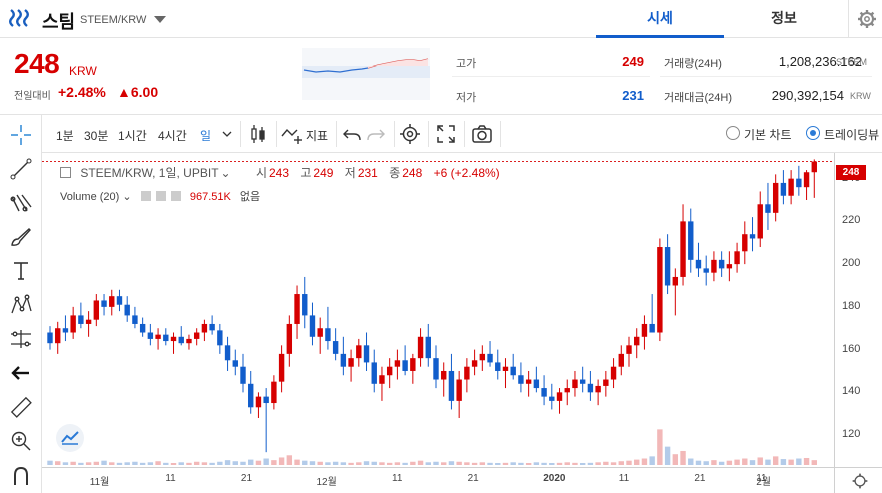 This screenshot has width=882, height=493. What do you see at coordinates (206, 136) in the screenshot?
I see `timeframe-day: 일` at bounding box center [206, 136].